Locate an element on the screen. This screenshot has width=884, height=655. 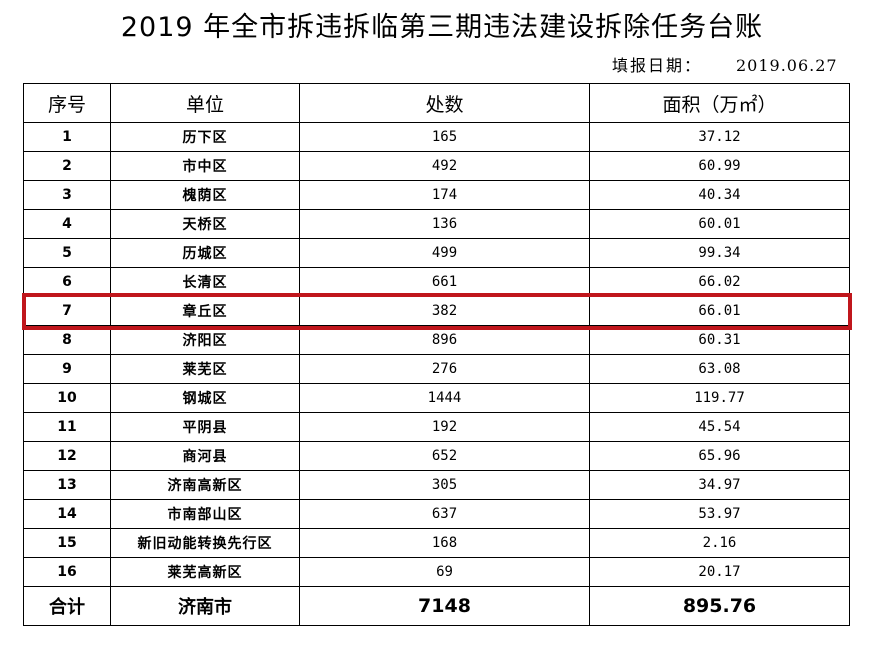
table-row: 12 商河县 652 65.96 is located at coordinates (436, 456).